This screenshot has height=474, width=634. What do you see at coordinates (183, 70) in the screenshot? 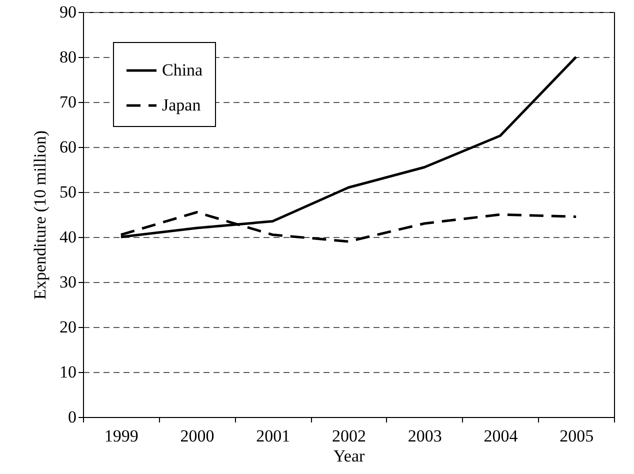
I see `legend-label: China` at bounding box center [183, 70].